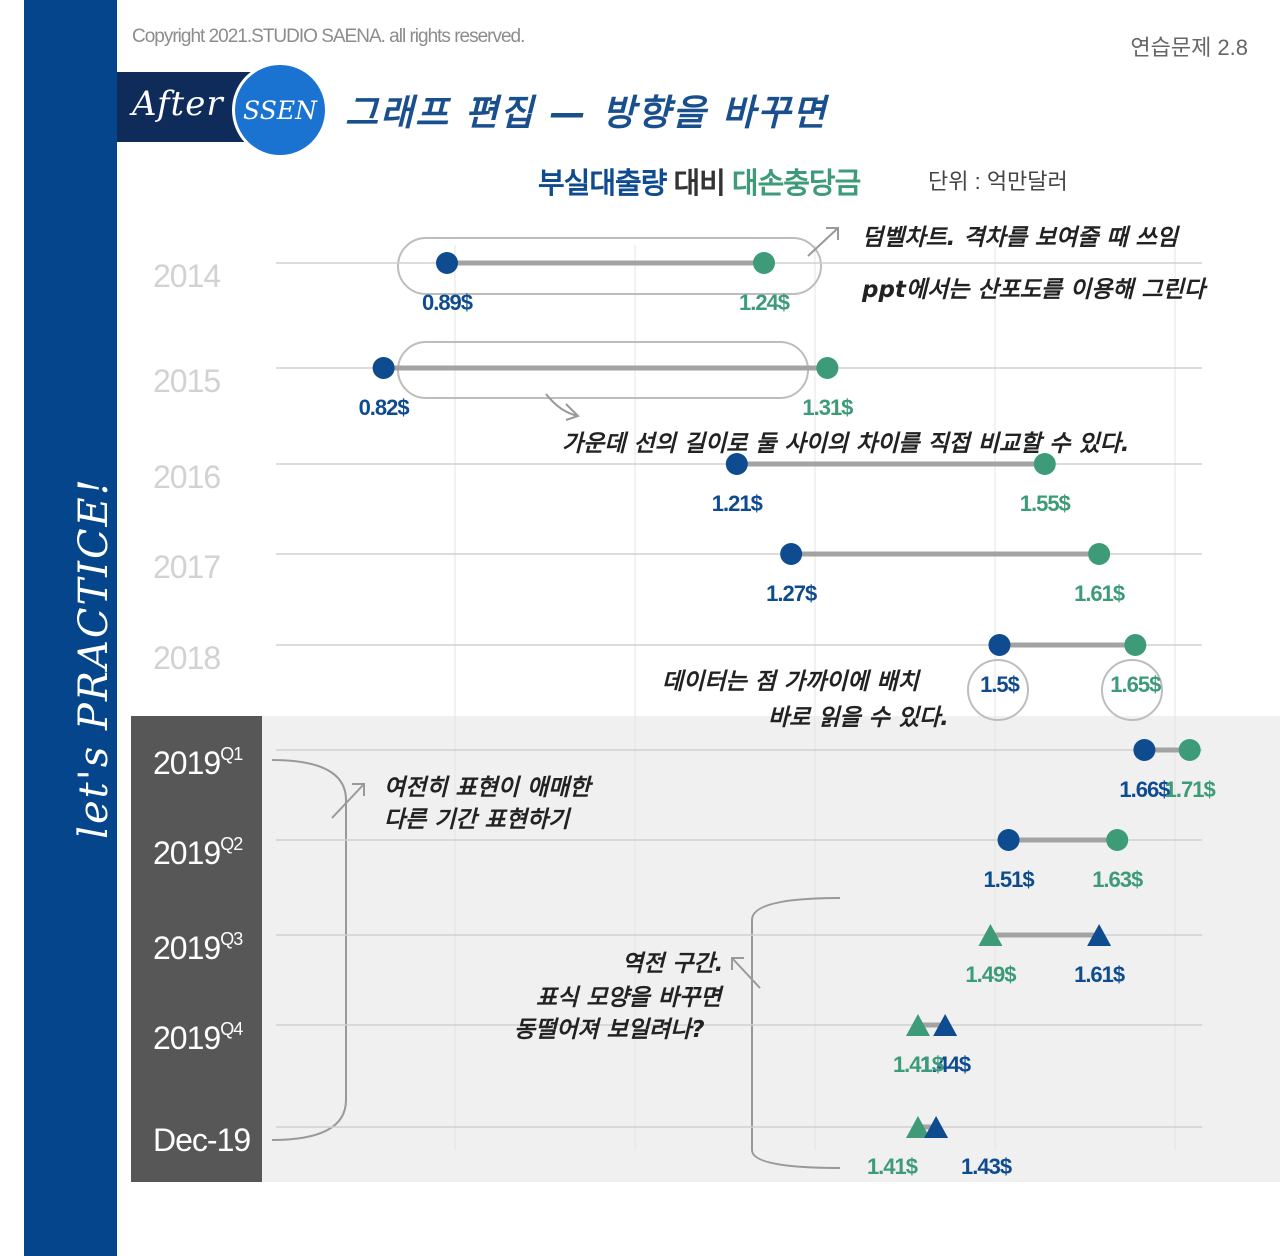 This screenshot has width=1280, height=1256. Describe the element at coordinates (790, 682) in the screenshot. I see `annotation-labels-1: 데이터는 점 가까이에 배치` at that location.